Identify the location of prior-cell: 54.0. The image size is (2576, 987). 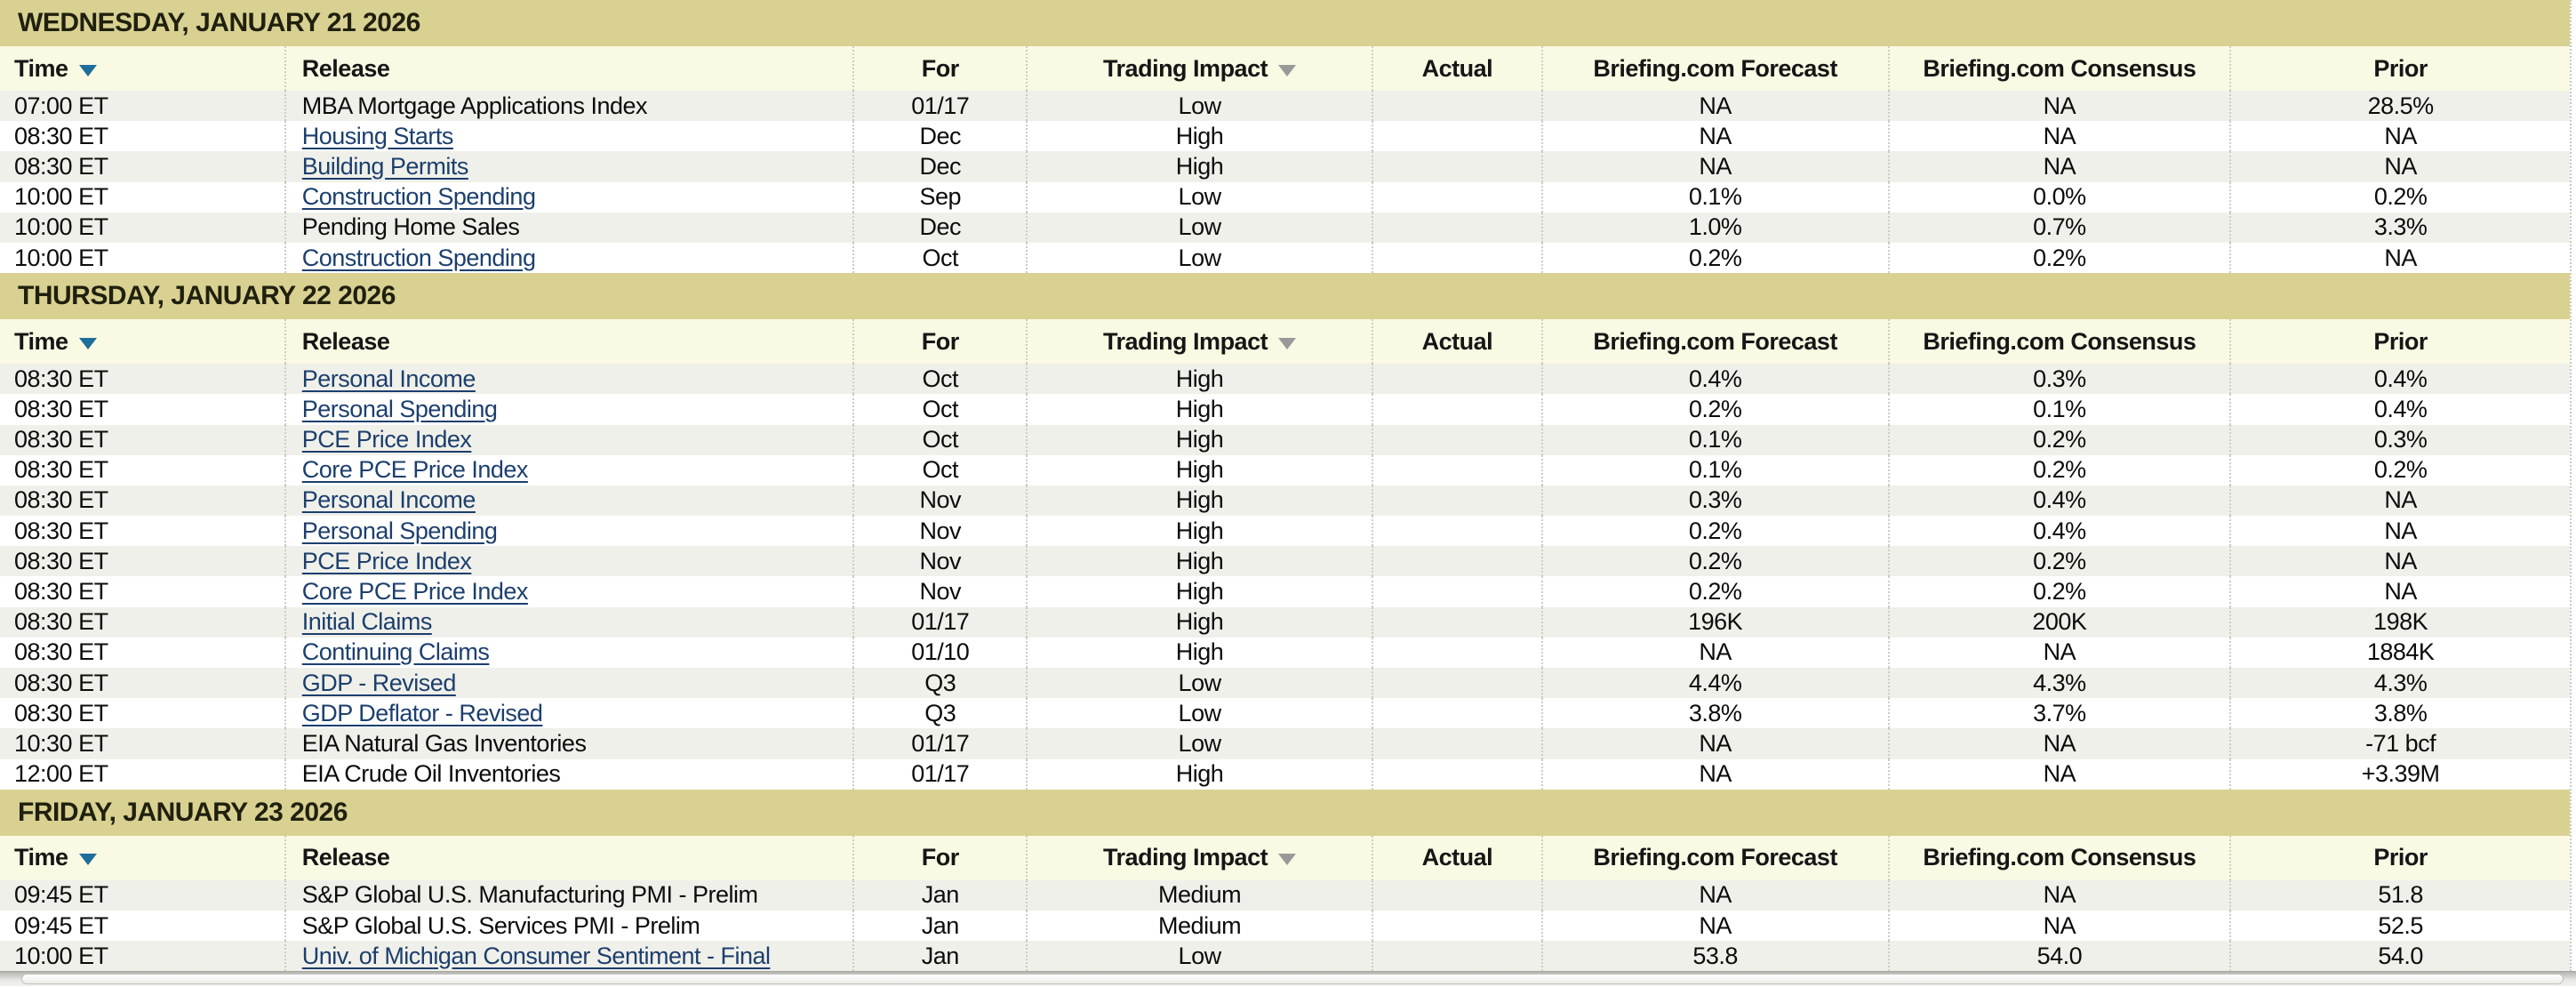
(2399, 956).